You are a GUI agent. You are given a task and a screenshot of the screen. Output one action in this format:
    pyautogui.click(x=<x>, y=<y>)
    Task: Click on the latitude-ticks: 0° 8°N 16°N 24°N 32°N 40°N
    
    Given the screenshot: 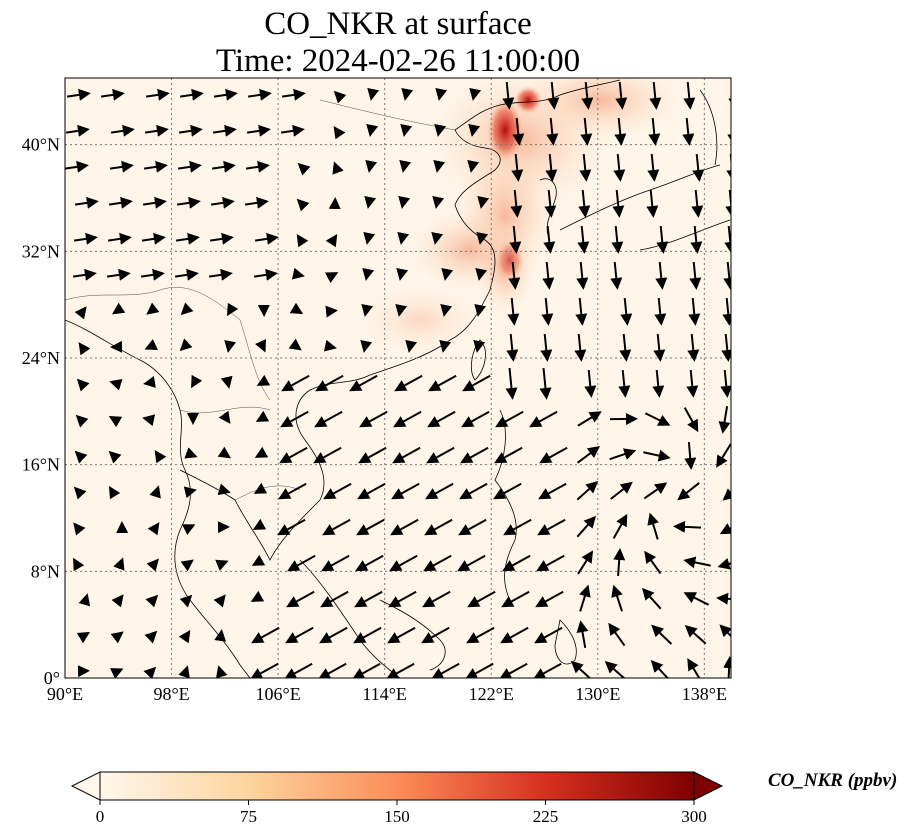 What is the action you would take?
    pyautogui.click(x=41, y=411)
    